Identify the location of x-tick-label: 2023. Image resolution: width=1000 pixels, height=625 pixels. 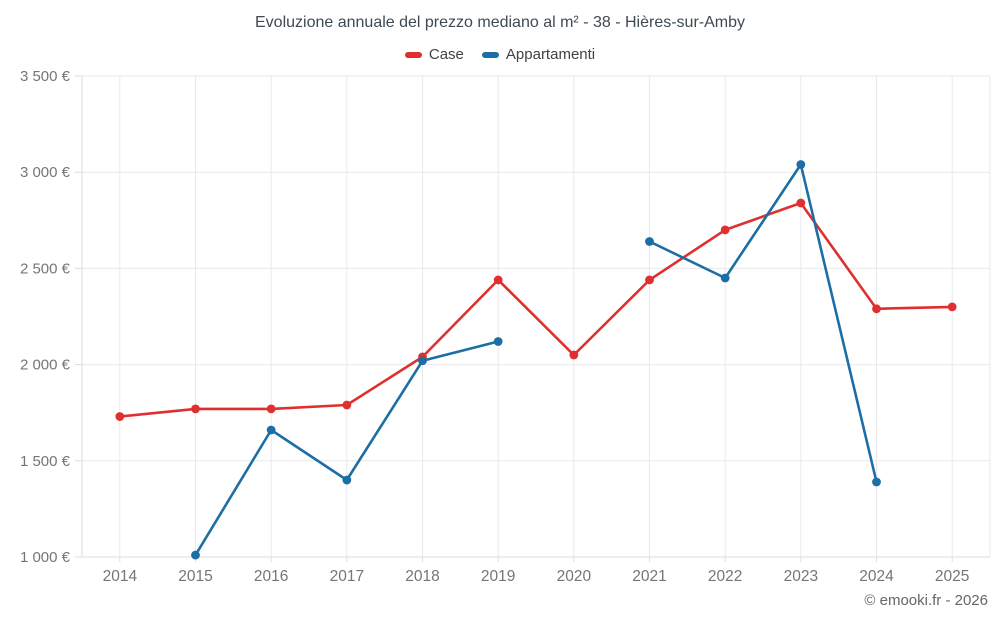
(801, 576).